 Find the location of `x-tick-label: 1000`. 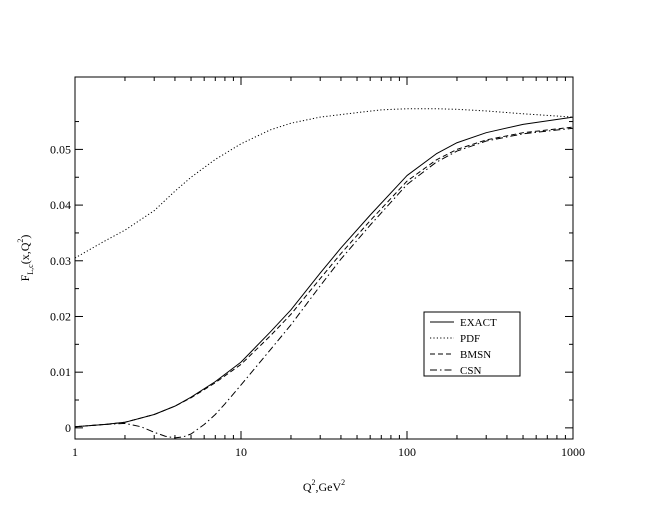

x-tick-label: 1000 is located at coordinates (573, 452).